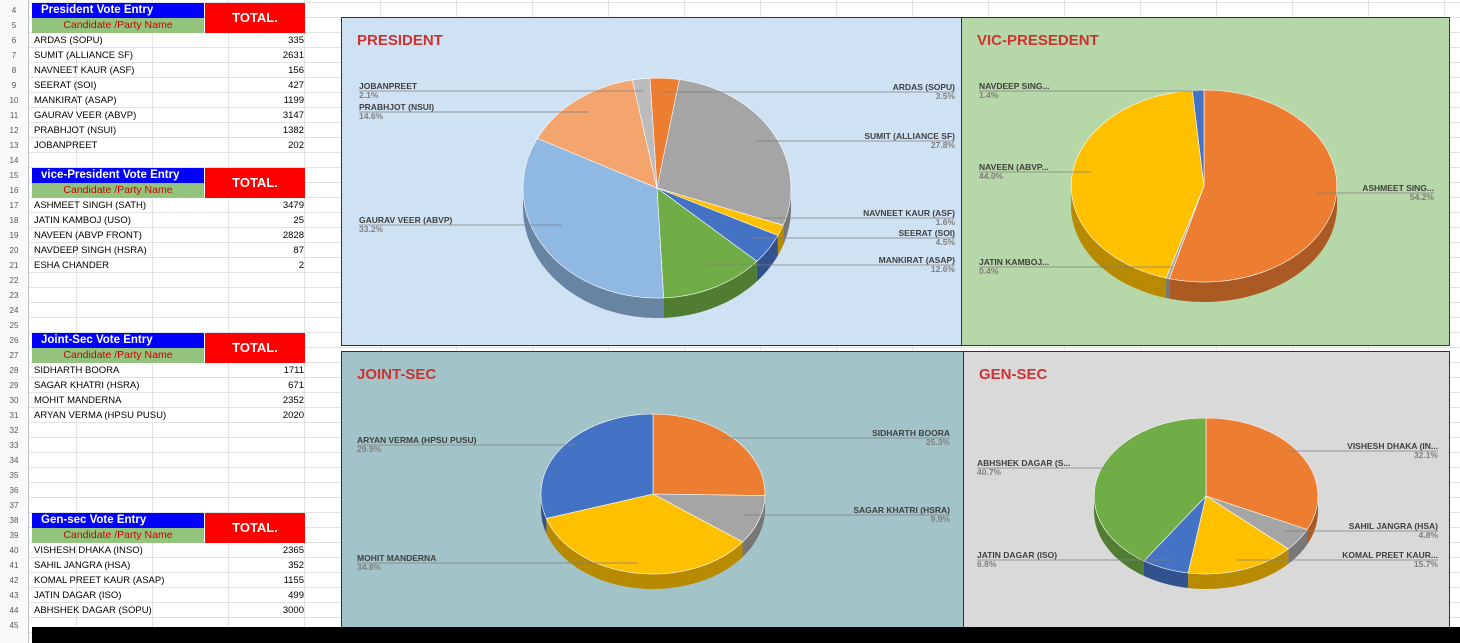 Image resolution: width=1460 pixels, height=643 pixels. I want to click on vote-count-cell: 499, so click(296, 595).